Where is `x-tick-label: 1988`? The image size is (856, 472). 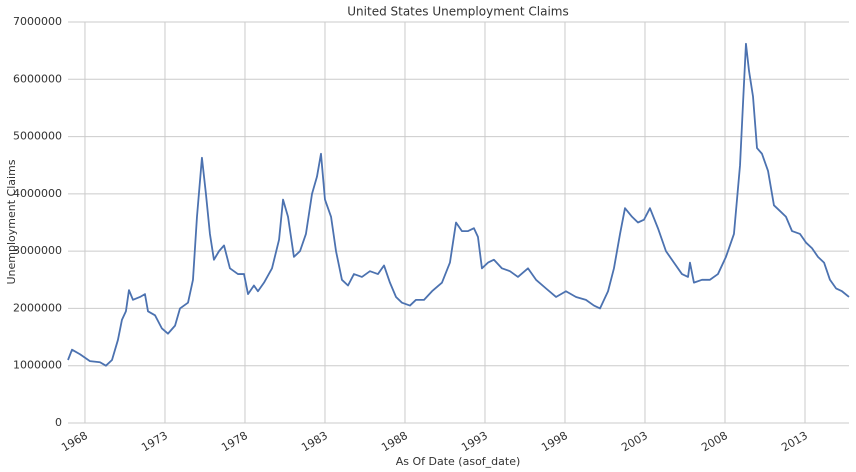 x-tick-label: 1988 is located at coordinates (394, 441).